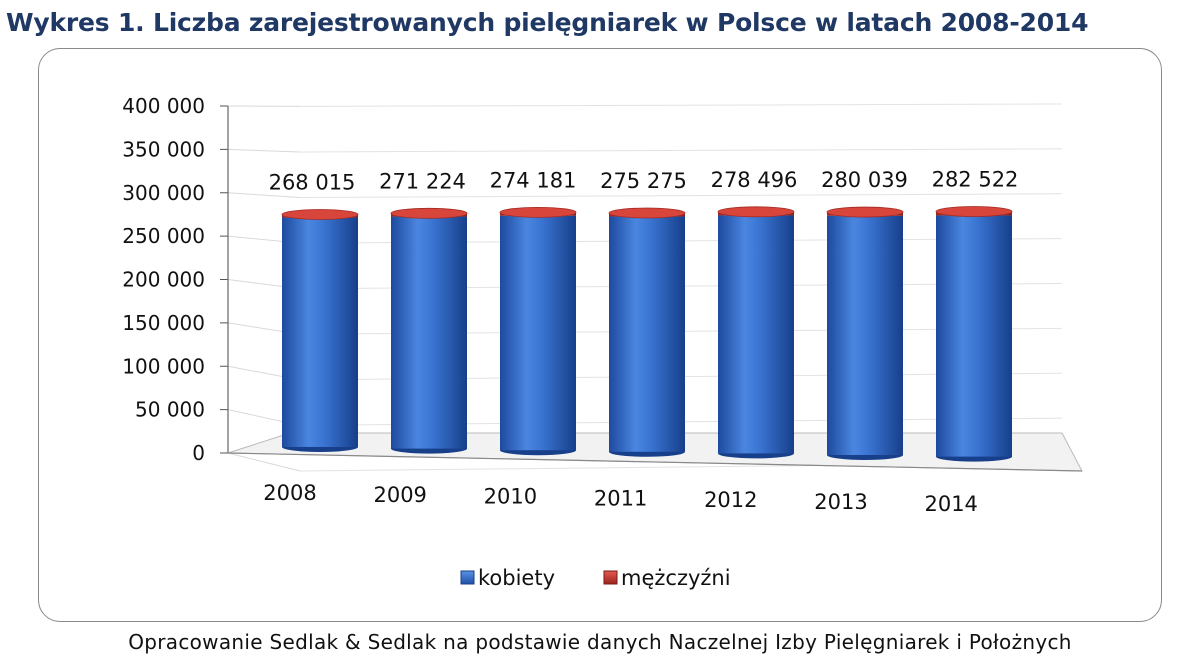  Describe the element at coordinates (655, 462) in the screenshot. I see `x-axis-line` at that location.